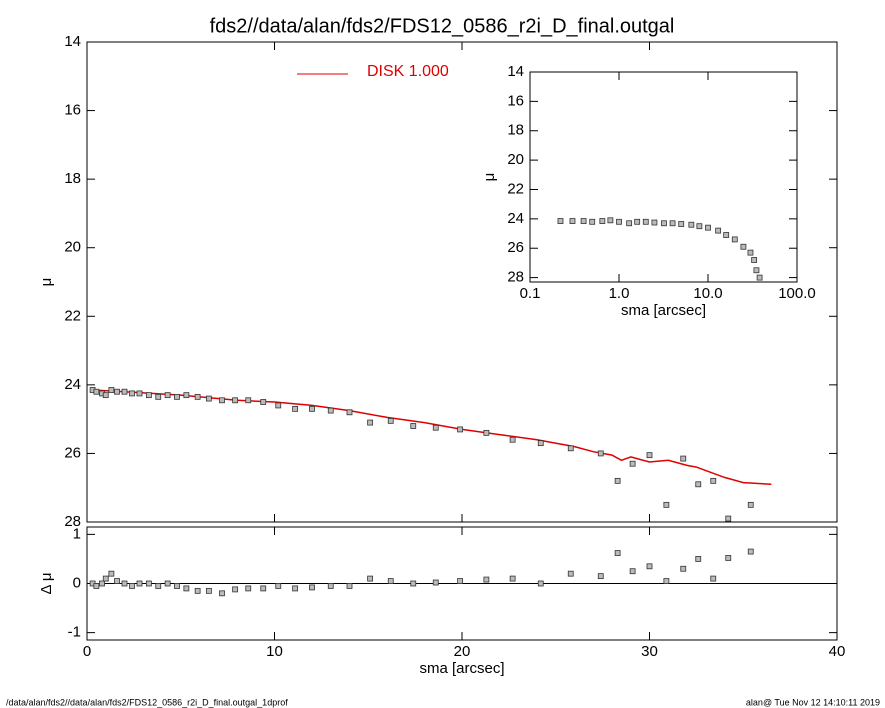  What do you see at coordinates (408, 71) in the screenshot?
I see `legend-label: DISK 1.000` at bounding box center [408, 71].